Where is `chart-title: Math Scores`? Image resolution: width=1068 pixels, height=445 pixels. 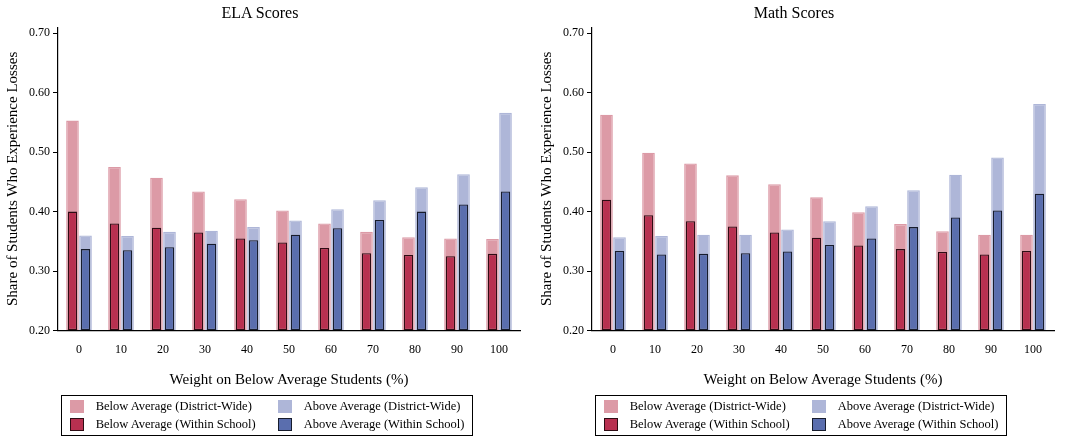 chart-title: Math Scores is located at coordinates (794, 12).